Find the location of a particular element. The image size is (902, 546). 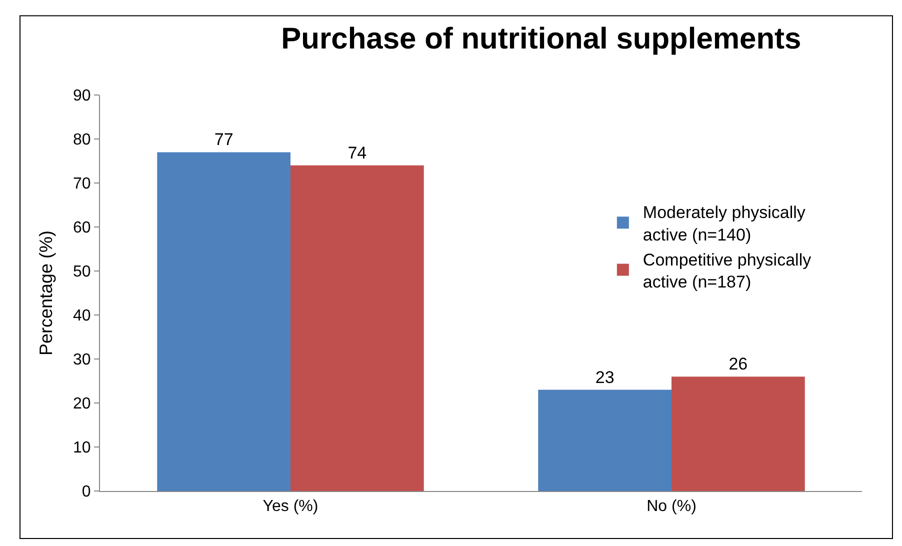

y-tick-label: 0 is located at coordinates (86, 492).